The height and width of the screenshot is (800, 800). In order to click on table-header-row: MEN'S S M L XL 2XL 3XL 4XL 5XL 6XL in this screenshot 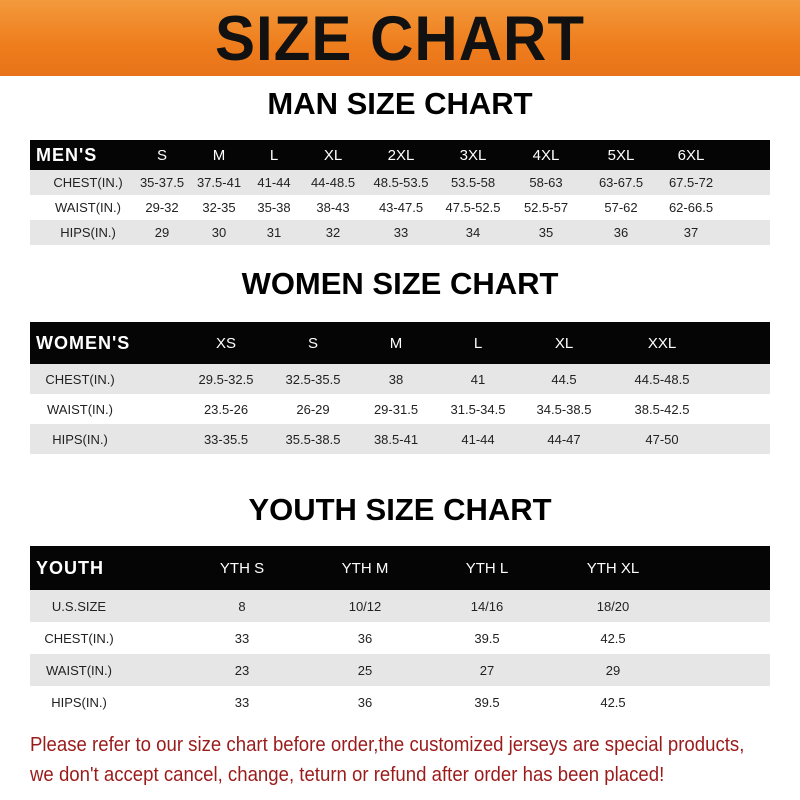, I will do `click(400, 155)`.